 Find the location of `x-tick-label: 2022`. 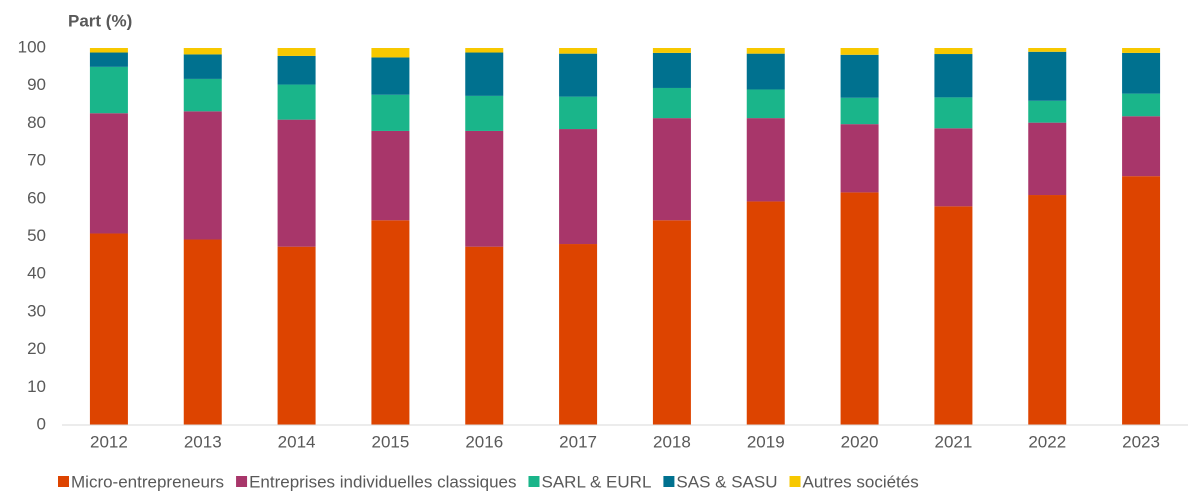

x-tick-label: 2022 is located at coordinates (1047, 441).